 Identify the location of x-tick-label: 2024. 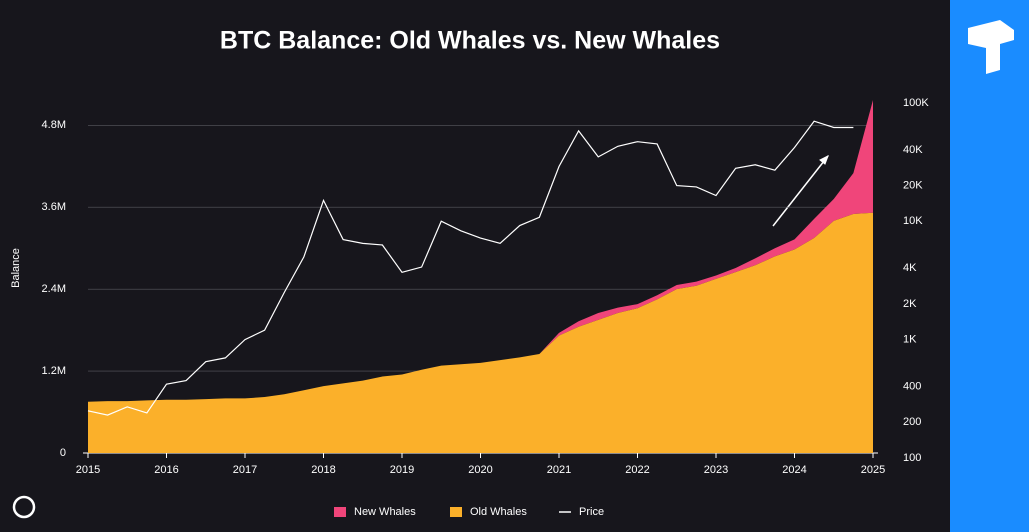
(794, 470).